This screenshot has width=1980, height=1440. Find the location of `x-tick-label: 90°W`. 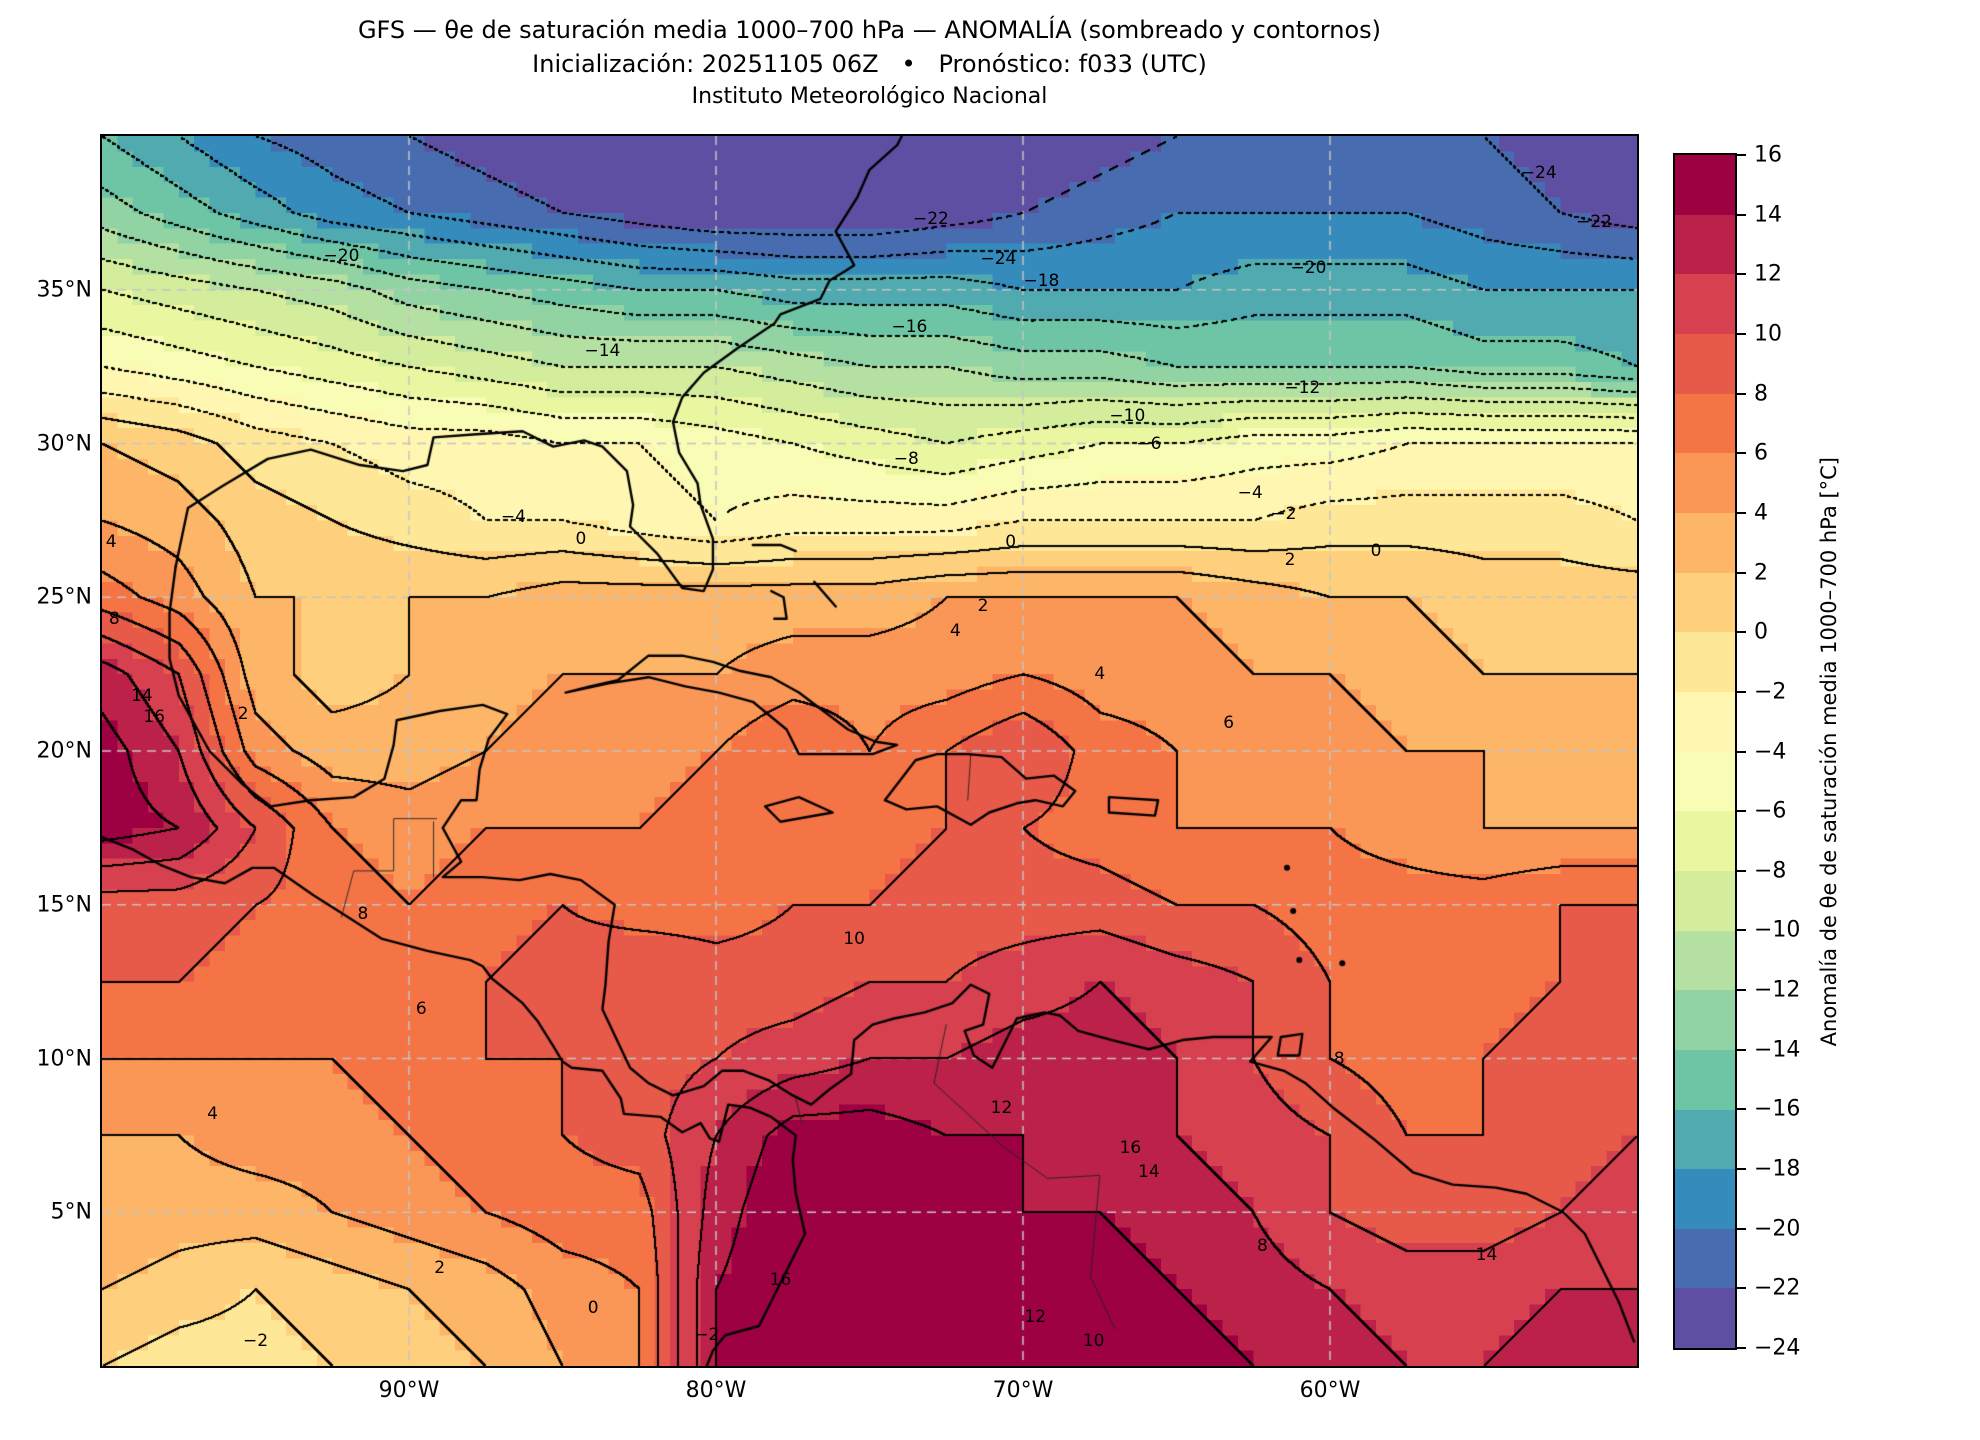

x-tick-label: 90°W is located at coordinates (409, 1390).